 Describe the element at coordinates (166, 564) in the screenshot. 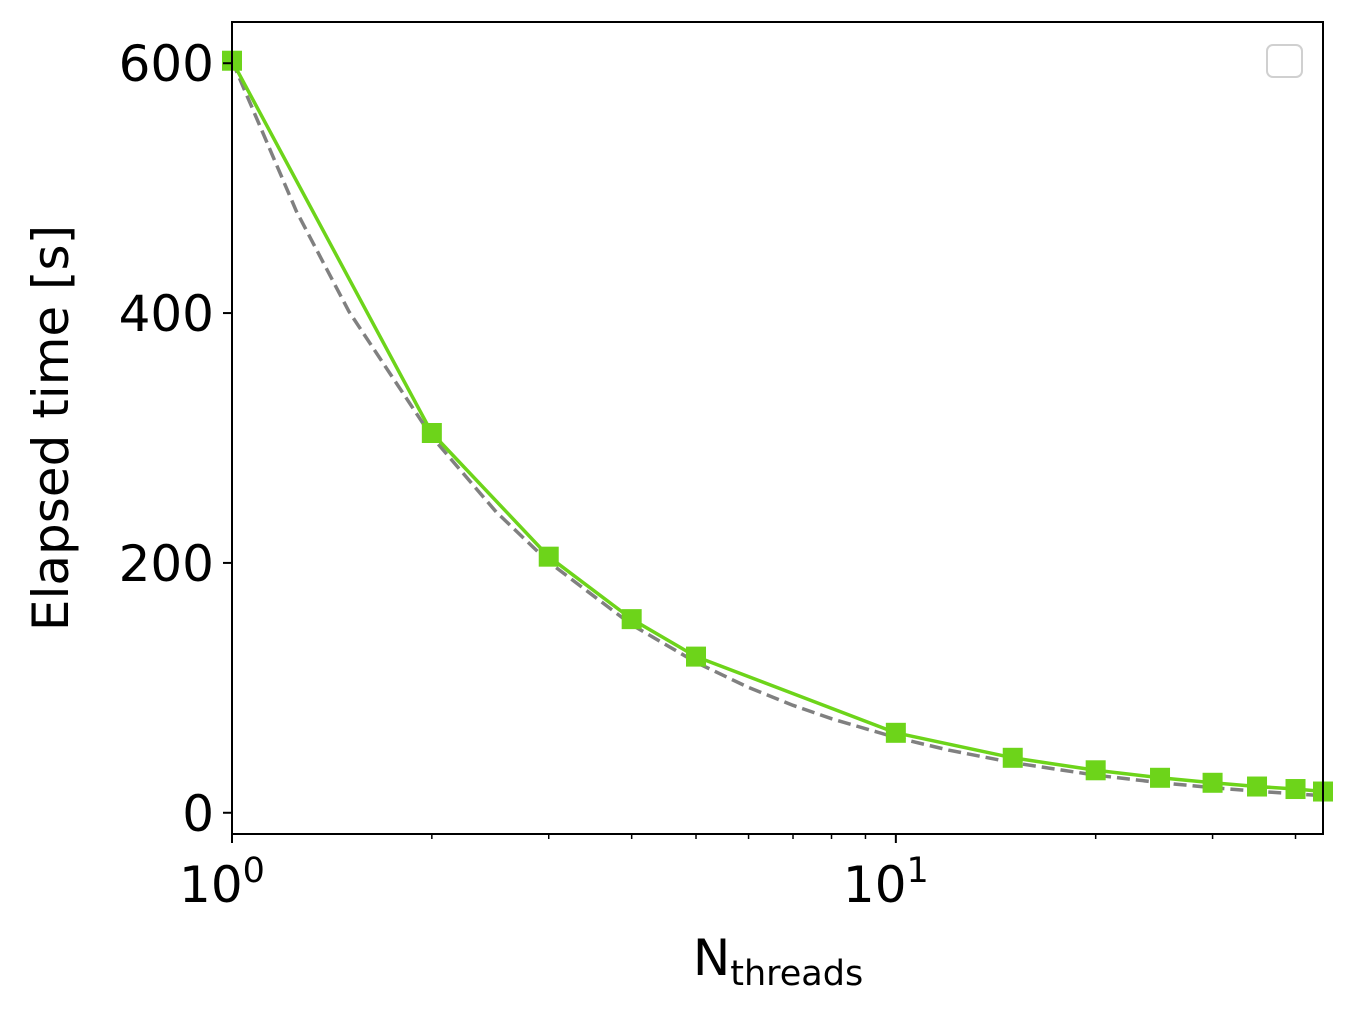

I see `y-tick-label: 200` at that location.